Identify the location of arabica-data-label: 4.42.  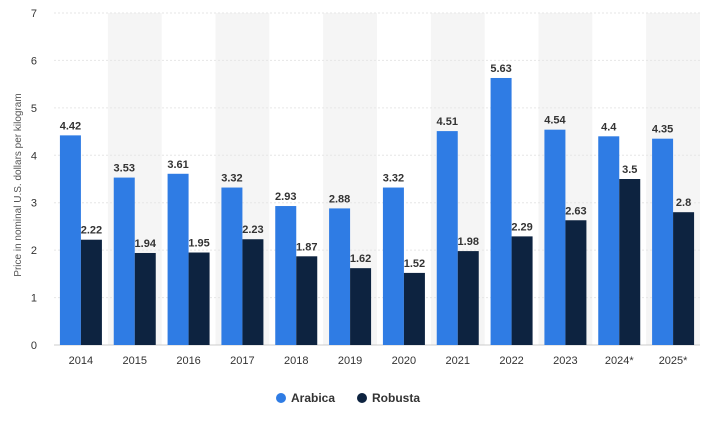
(70, 126).